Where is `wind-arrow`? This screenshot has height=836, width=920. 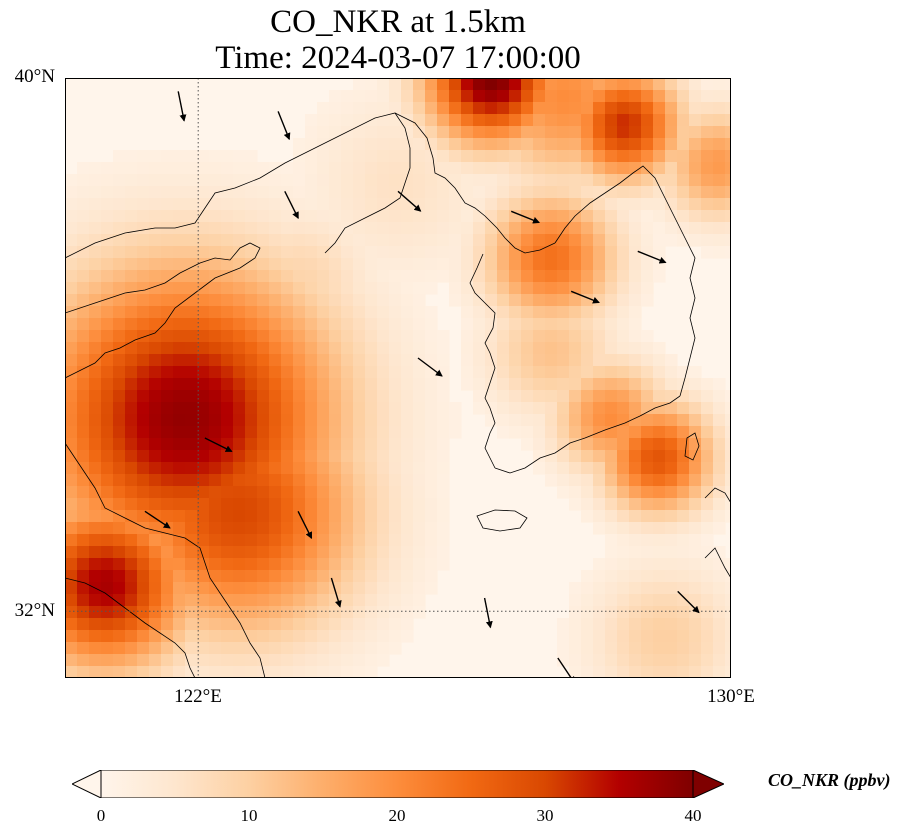
wind-arrow is located at coordinates (688, 602).